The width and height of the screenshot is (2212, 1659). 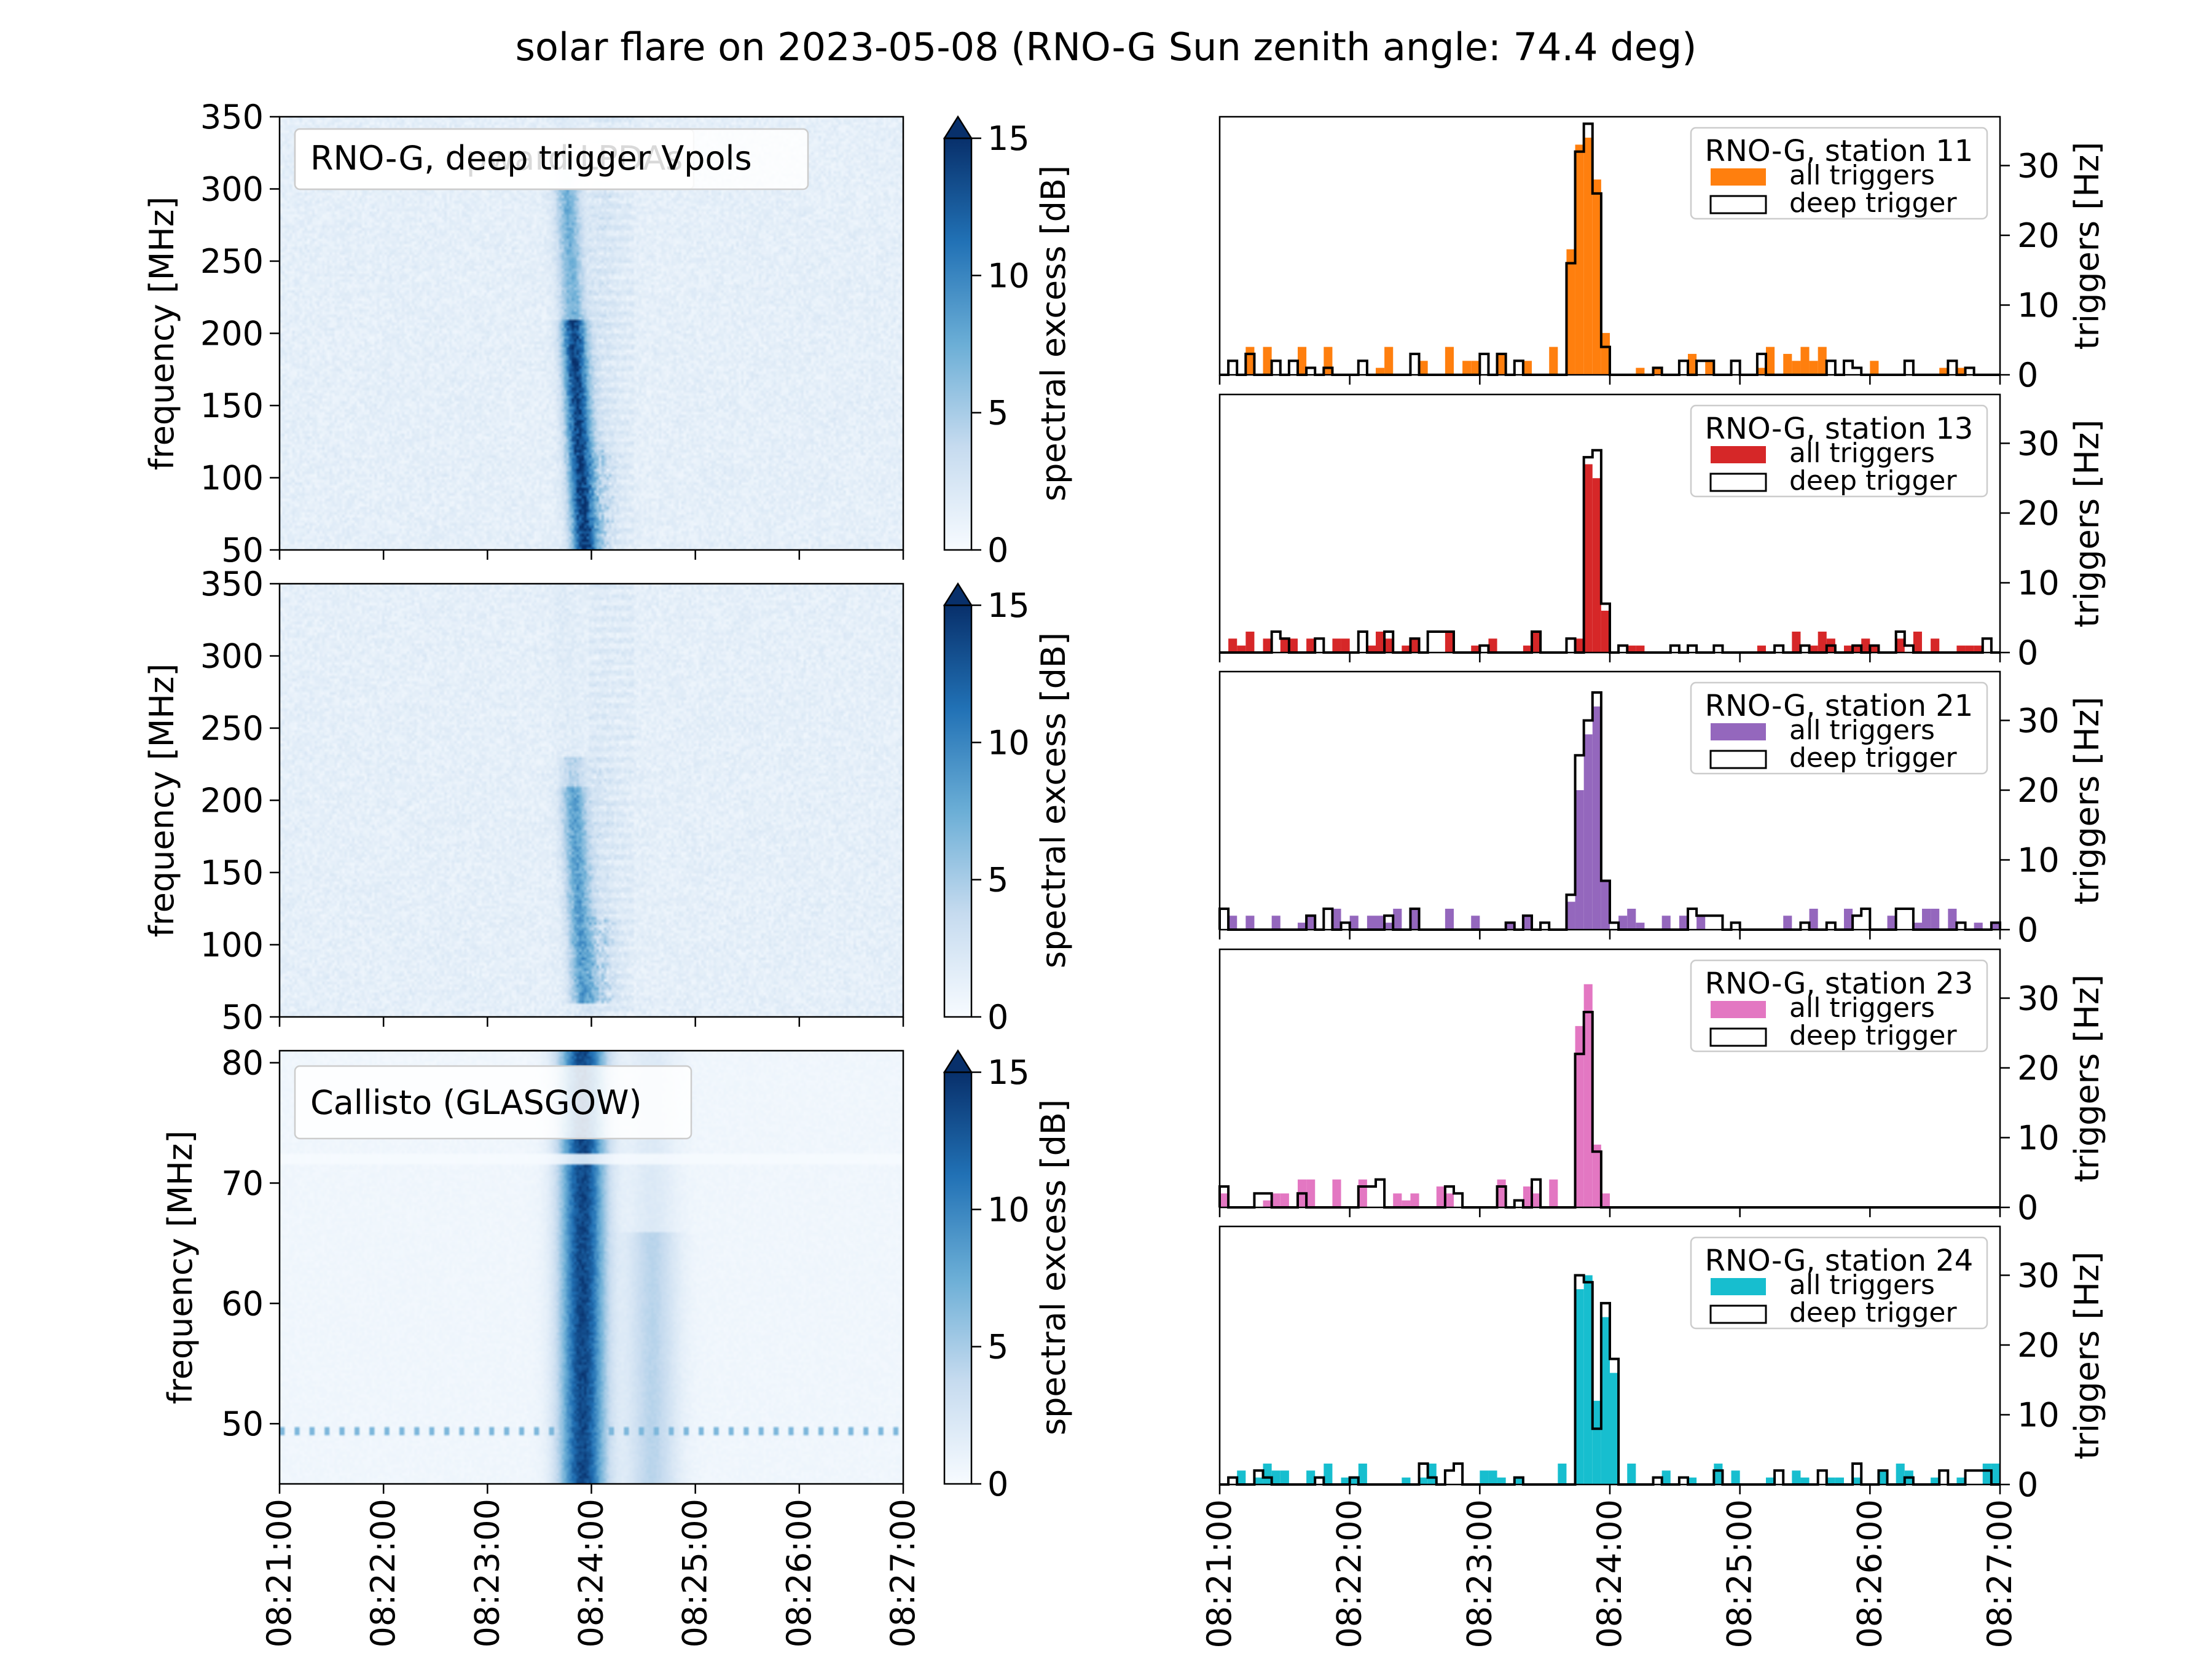 I want to click on legend-label: all triggers, so click(x=1862, y=453).